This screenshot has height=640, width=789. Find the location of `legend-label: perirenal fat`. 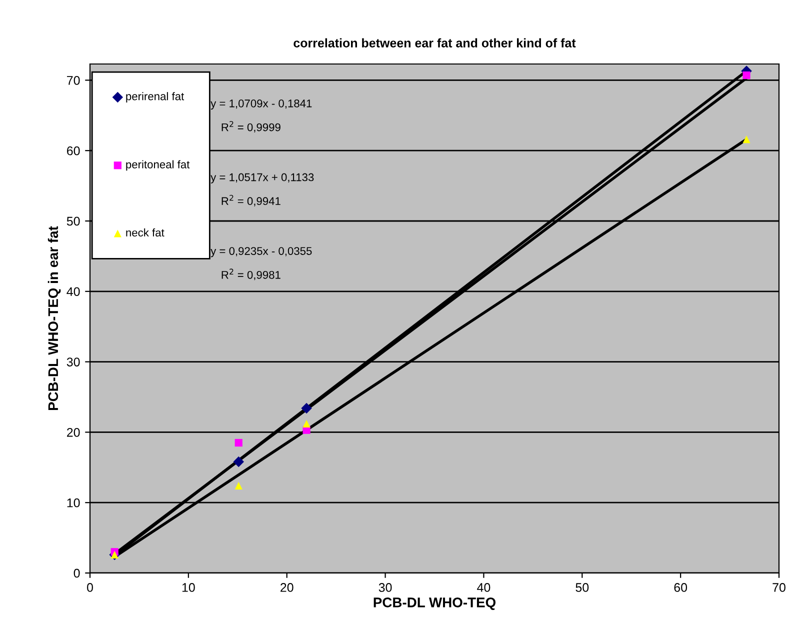

legend-label: perirenal fat is located at coordinates (155, 97).